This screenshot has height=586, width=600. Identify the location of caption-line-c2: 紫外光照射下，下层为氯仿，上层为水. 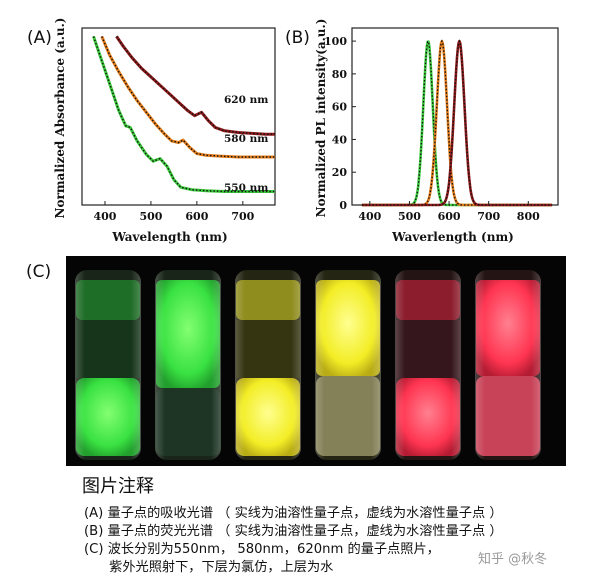
(209, 567).